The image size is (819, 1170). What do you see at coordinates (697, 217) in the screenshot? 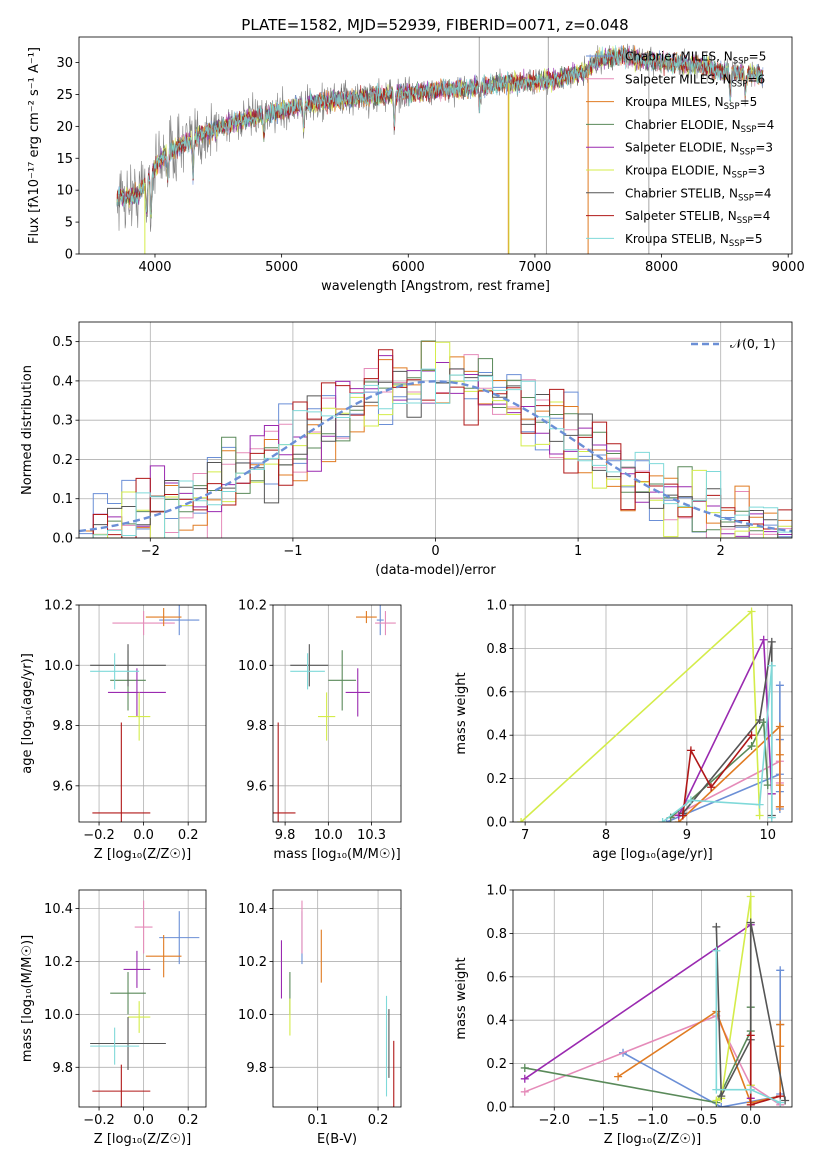
I see `legend-entry-salpeter-stelib: Salpeter STELIB, NSSP=4` at bounding box center [697, 217].